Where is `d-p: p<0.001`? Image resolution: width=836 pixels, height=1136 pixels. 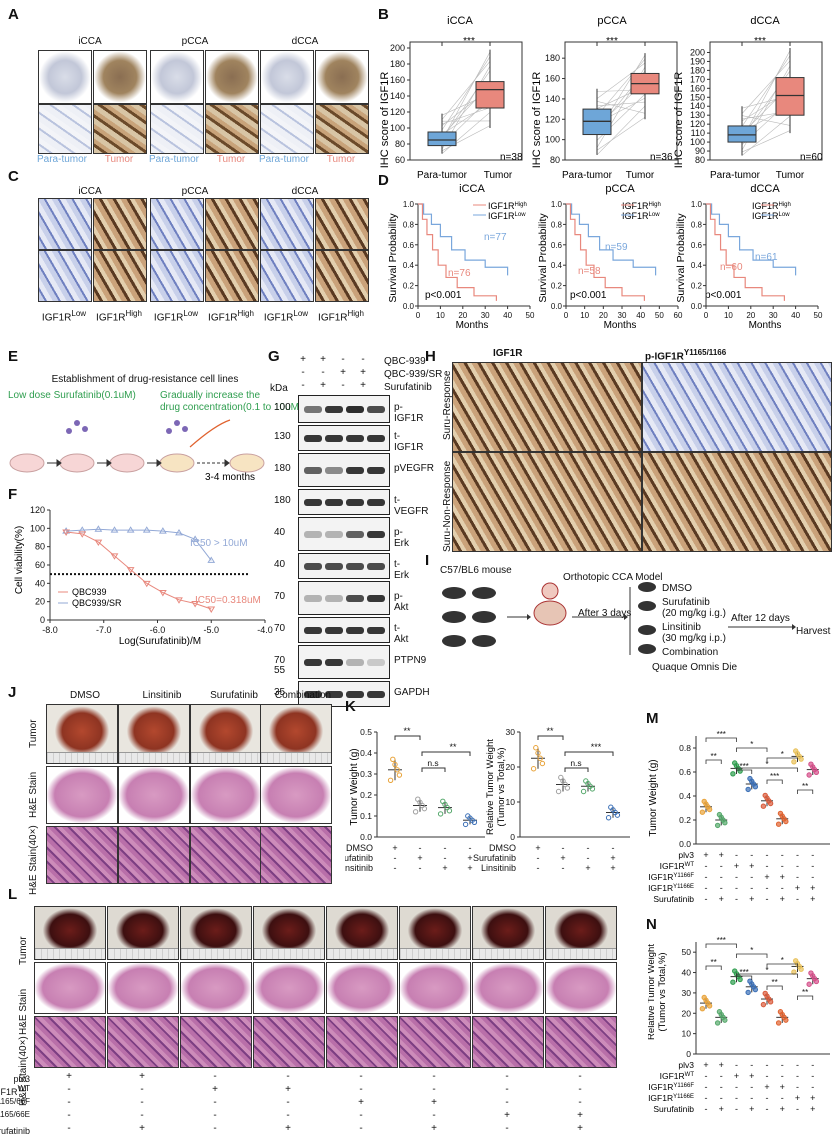 d-p: p<0.001 is located at coordinates (443, 295).